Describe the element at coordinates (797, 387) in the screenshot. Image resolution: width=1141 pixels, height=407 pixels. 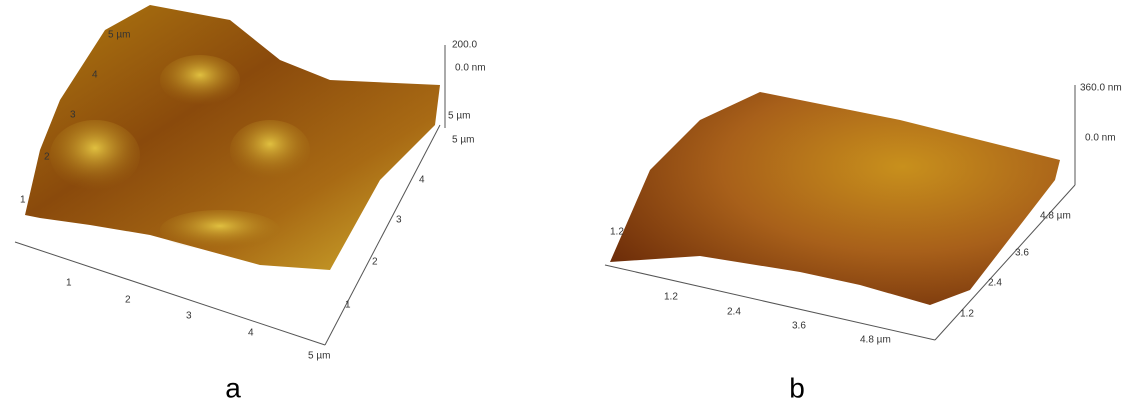
I see `caption: b` at that location.